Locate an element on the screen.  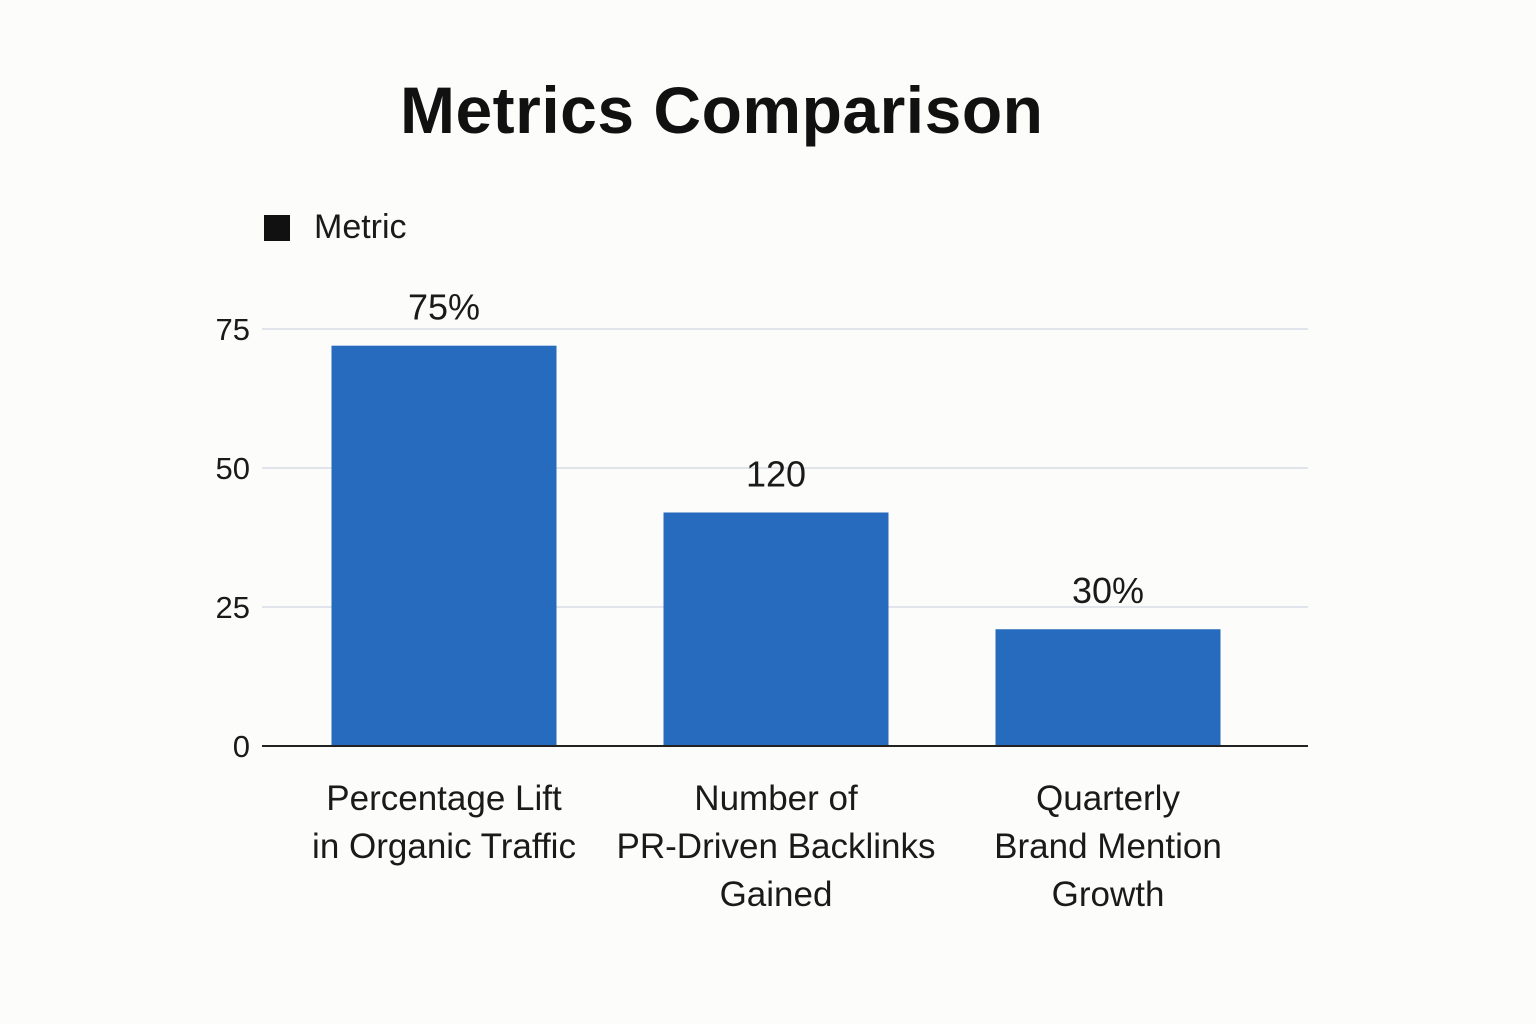
y-tick-label: 25 is located at coordinates (233, 607).